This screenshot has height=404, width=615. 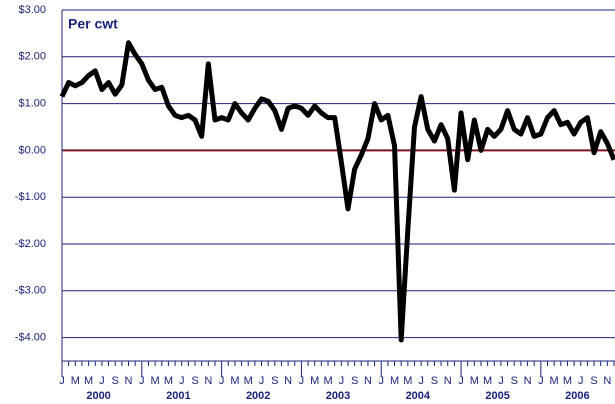 I want to click on year-label: 2002, so click(x=258, y=396).